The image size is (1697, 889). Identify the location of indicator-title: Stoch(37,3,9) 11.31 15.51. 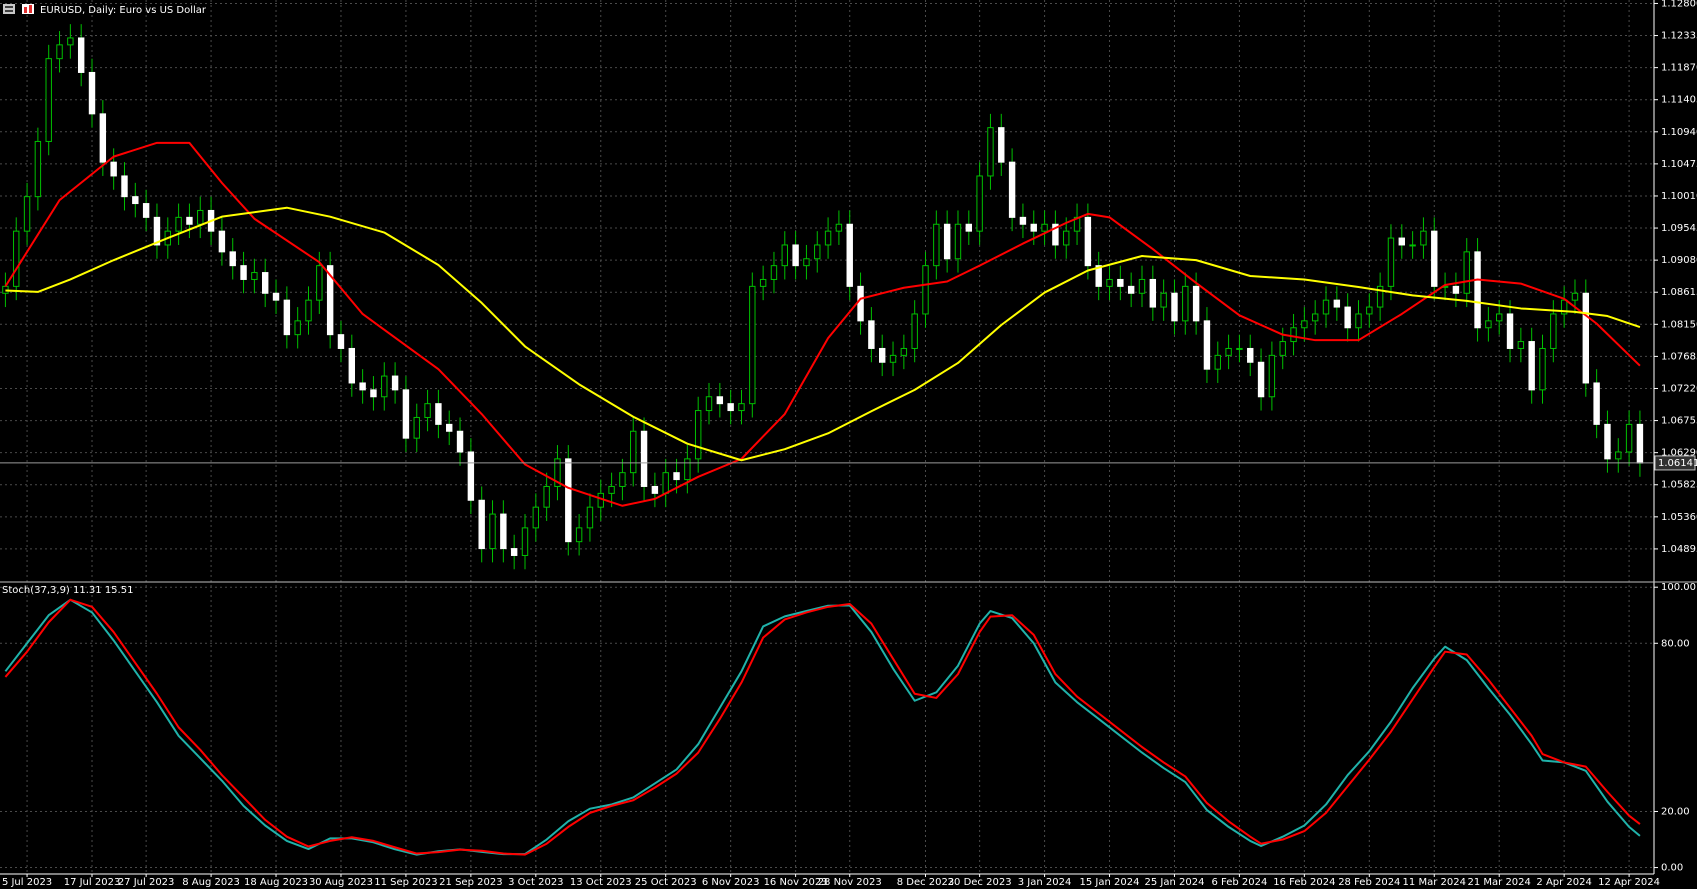
(67, 590).